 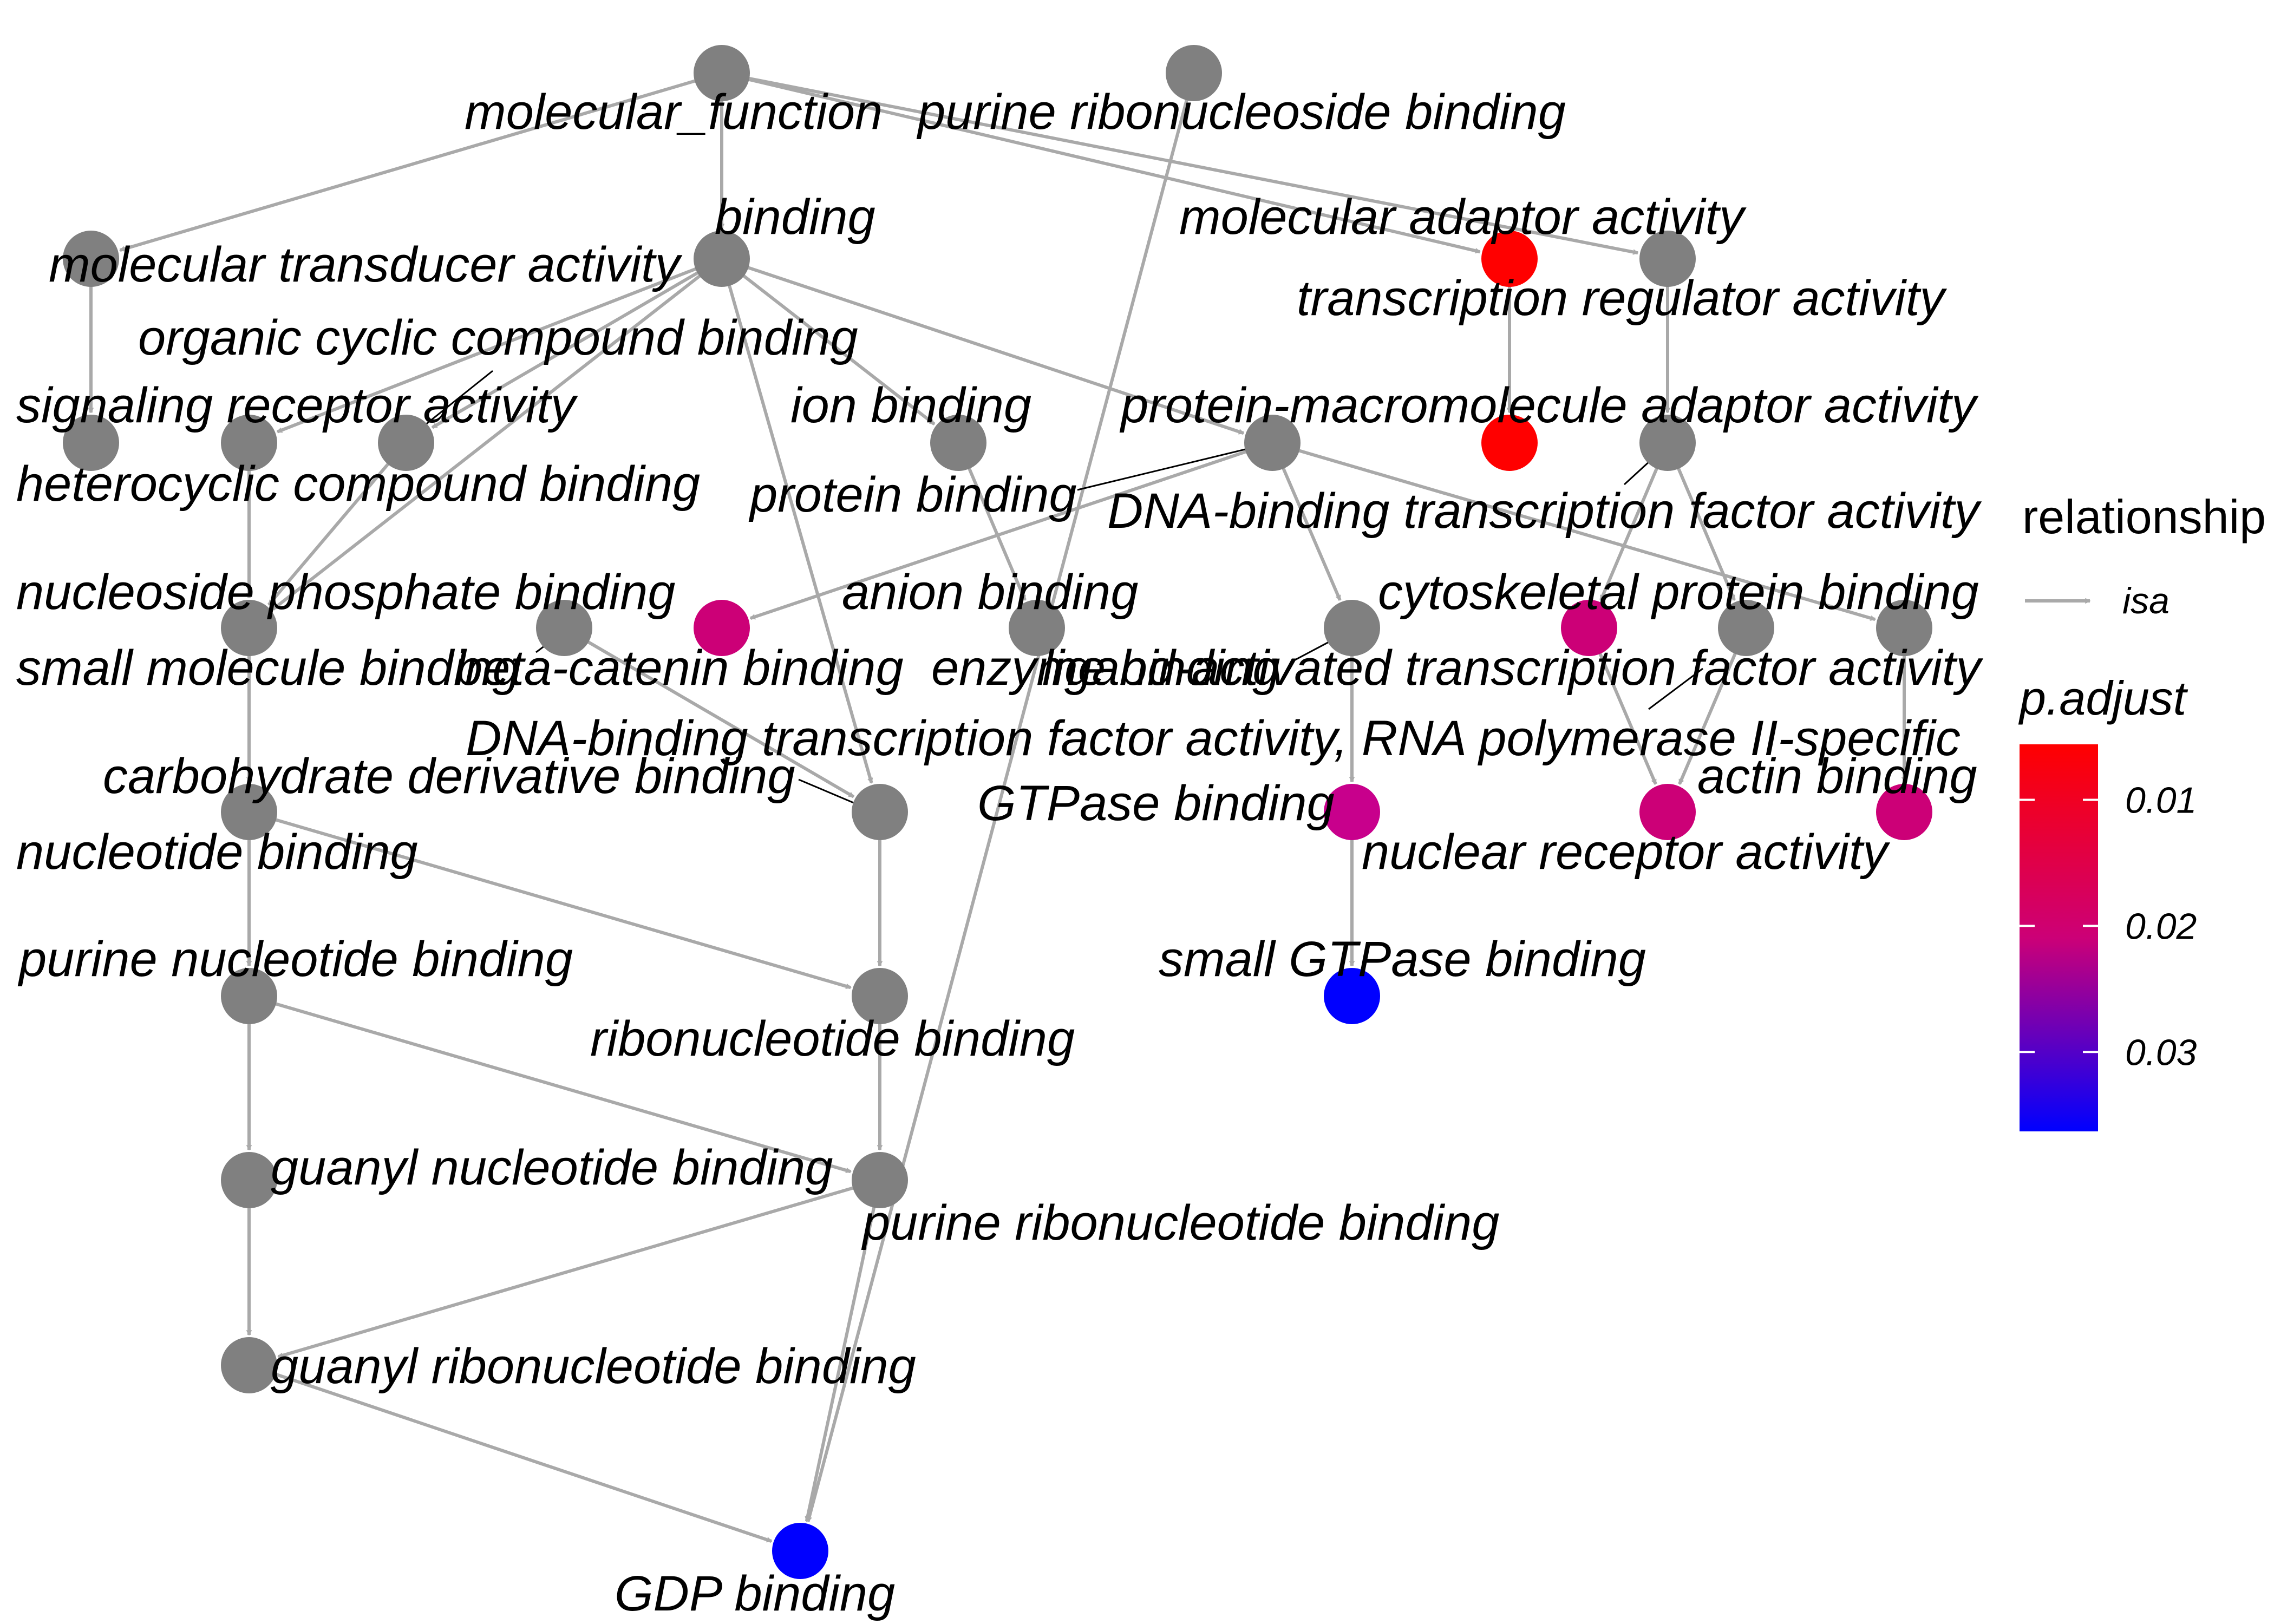 I want to click on node-guanyl_ribonucleotide_binding, so click(x=249, y=1365).